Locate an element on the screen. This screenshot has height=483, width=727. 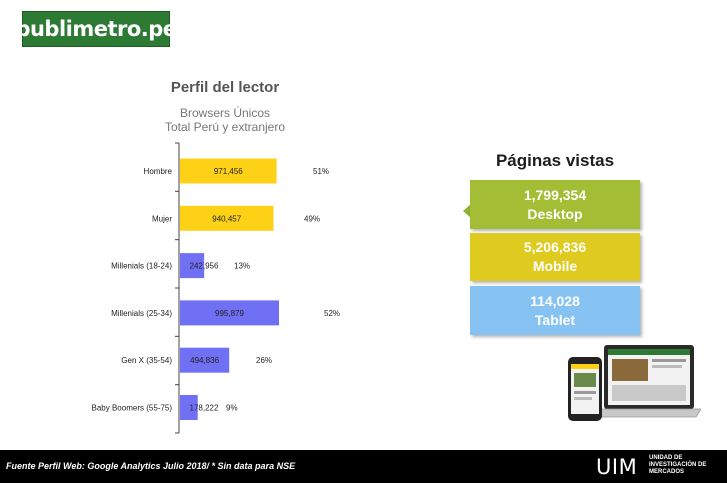
chart-category-label: Millenials (18-24) is located at coordinates (141, 266).